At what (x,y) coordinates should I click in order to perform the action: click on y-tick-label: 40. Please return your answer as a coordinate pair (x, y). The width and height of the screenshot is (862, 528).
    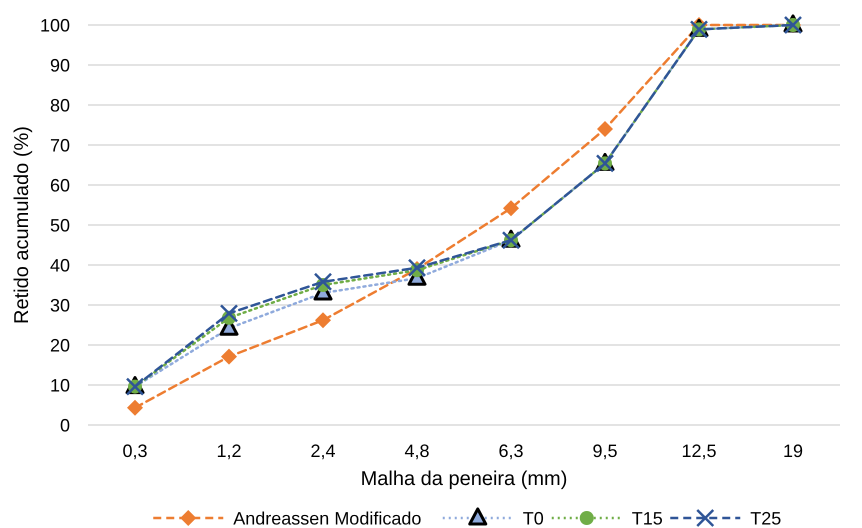
    Looking at the image, I should click on (60, 265).